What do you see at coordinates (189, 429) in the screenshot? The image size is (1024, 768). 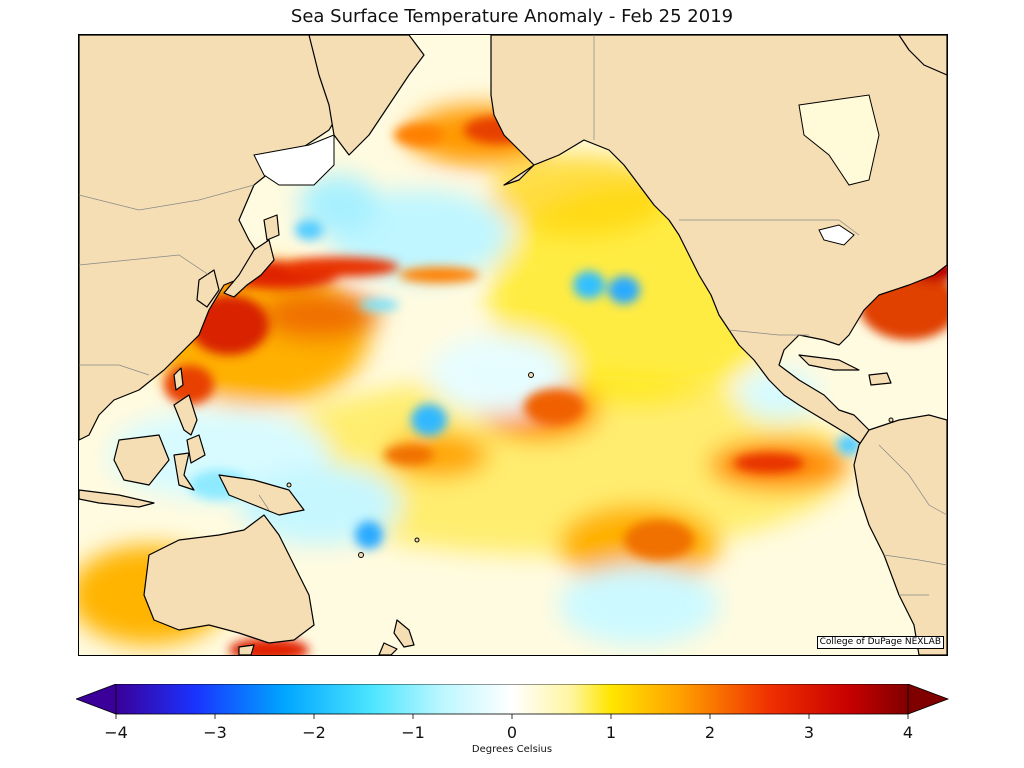 I see `philippines-landmass` at bounding box center [189, 429].